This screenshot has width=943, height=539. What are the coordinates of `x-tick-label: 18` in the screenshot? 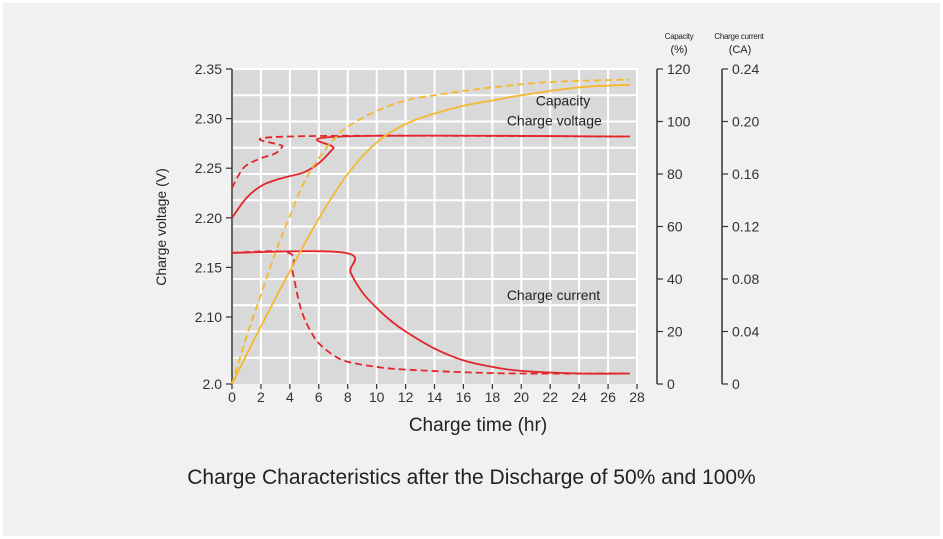 It's located at (493, 397).